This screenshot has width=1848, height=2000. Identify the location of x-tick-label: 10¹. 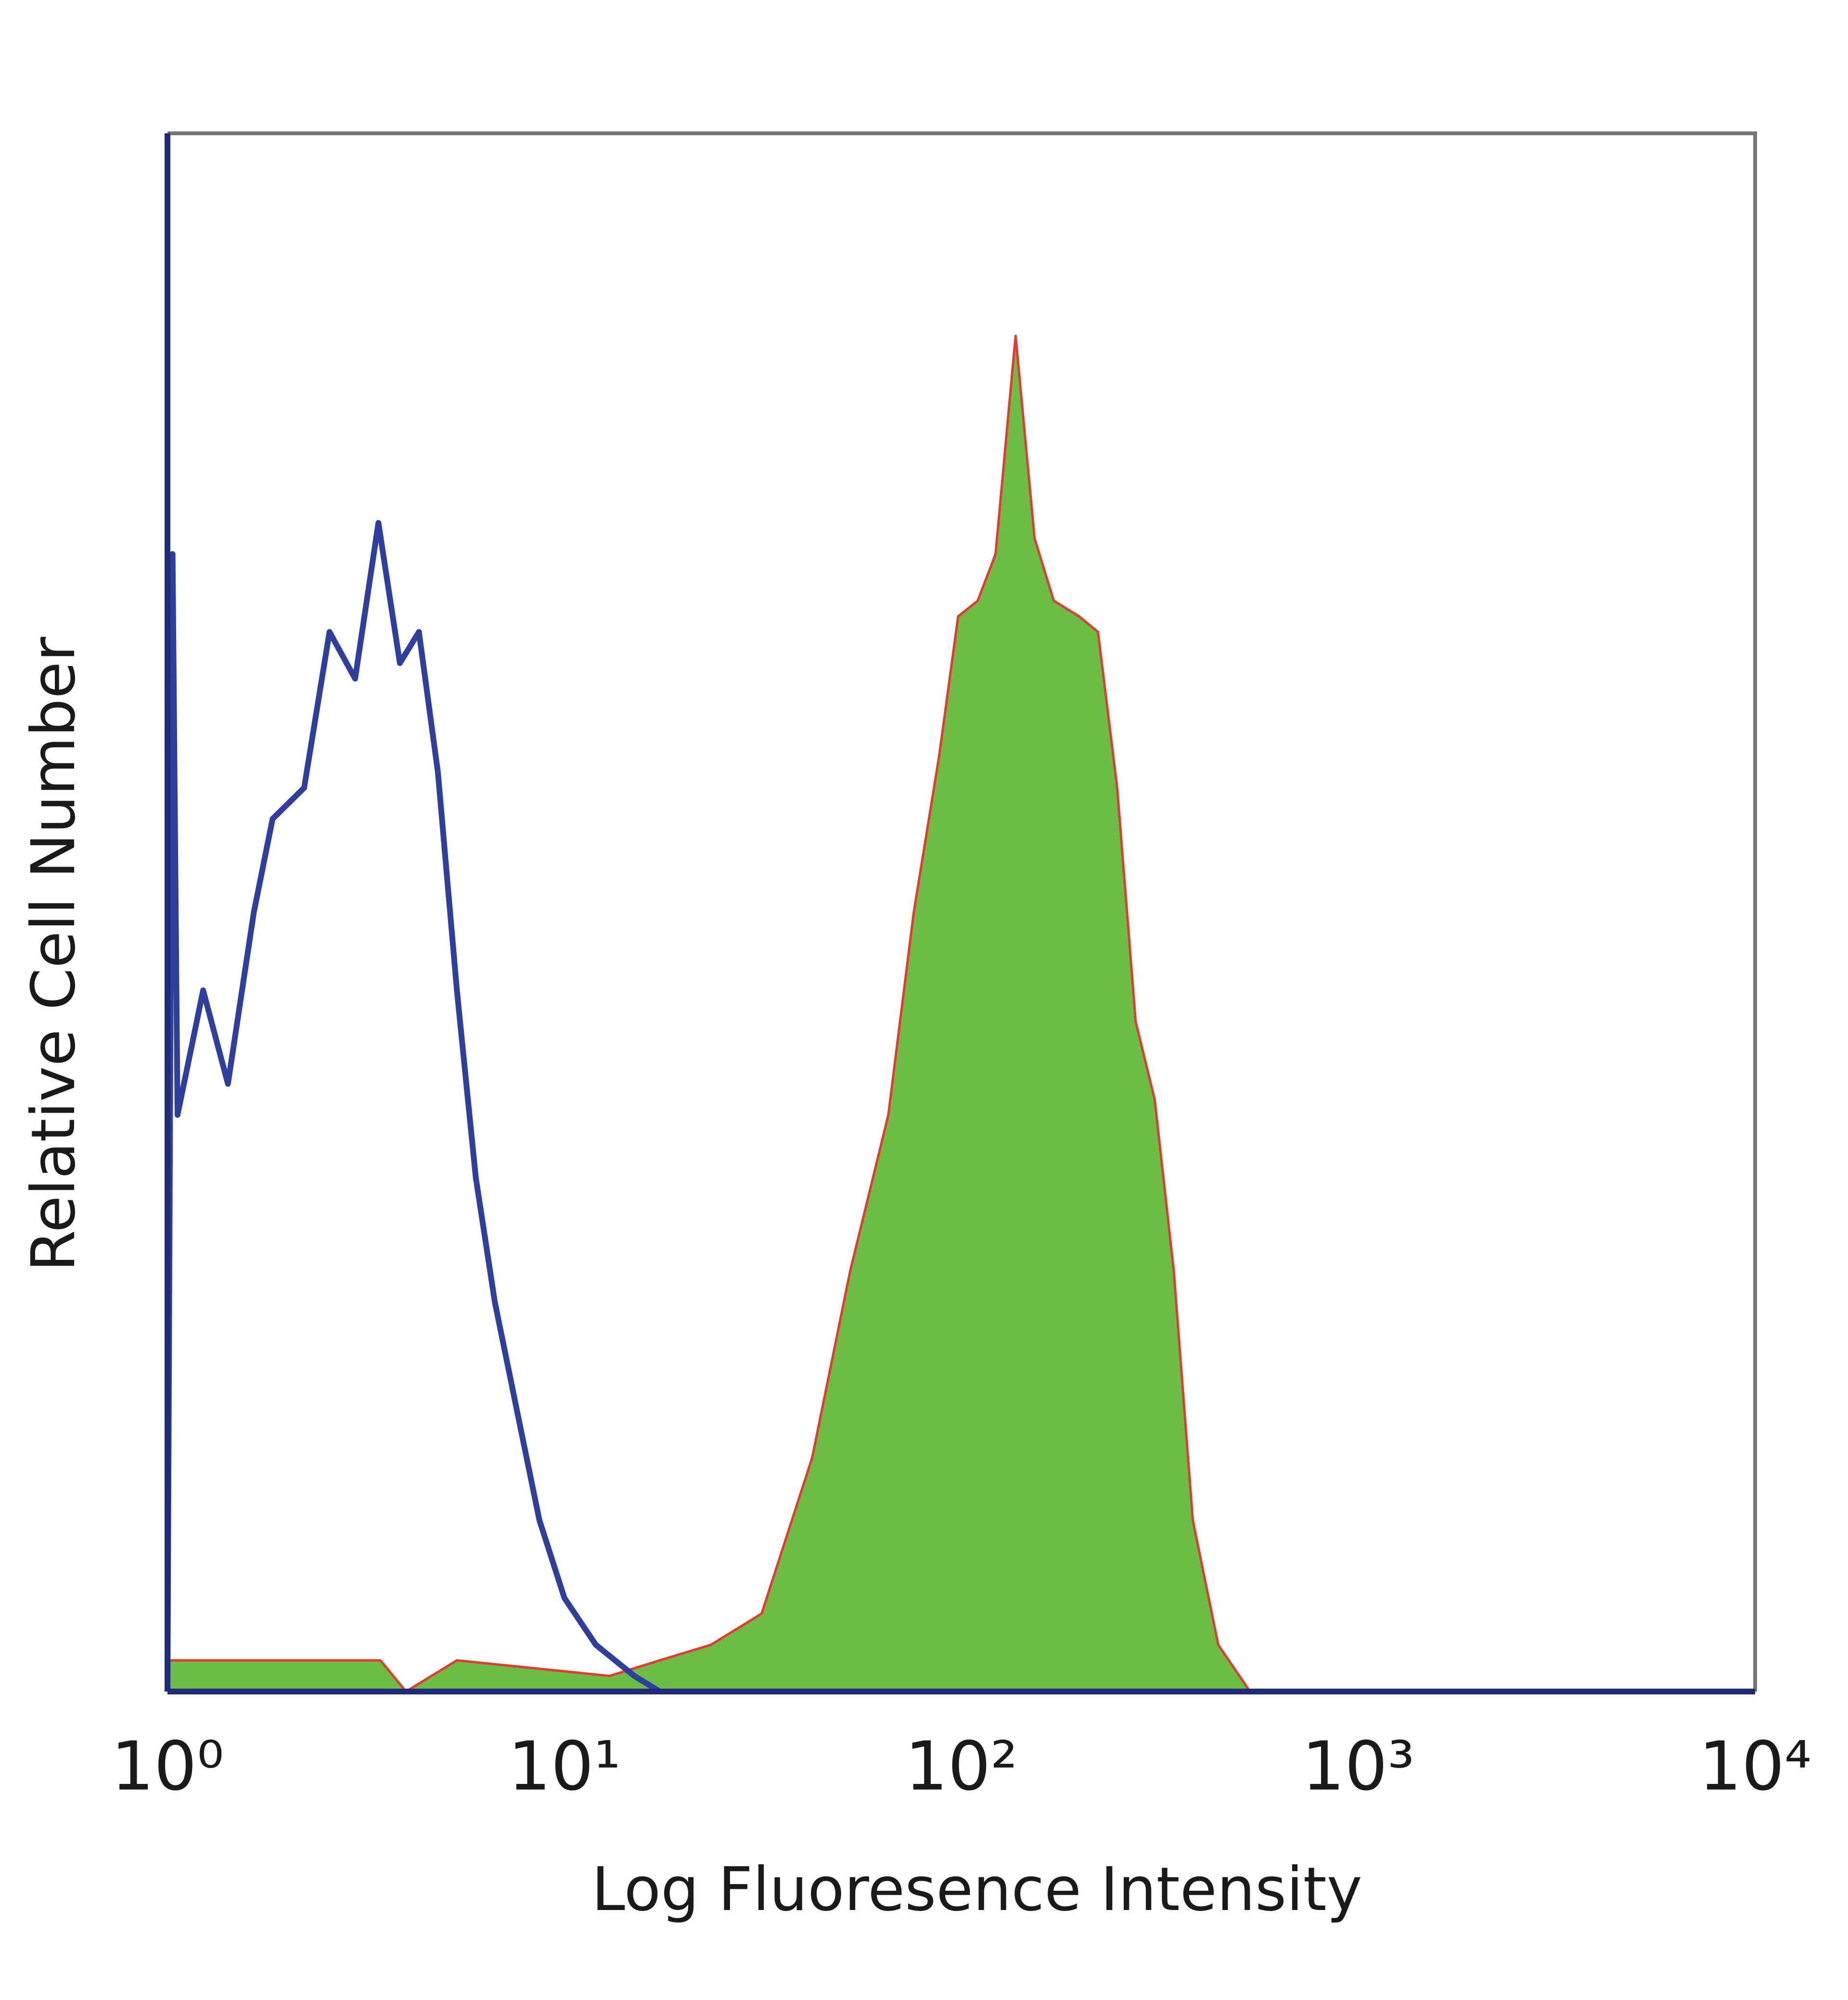
(564, 1767).